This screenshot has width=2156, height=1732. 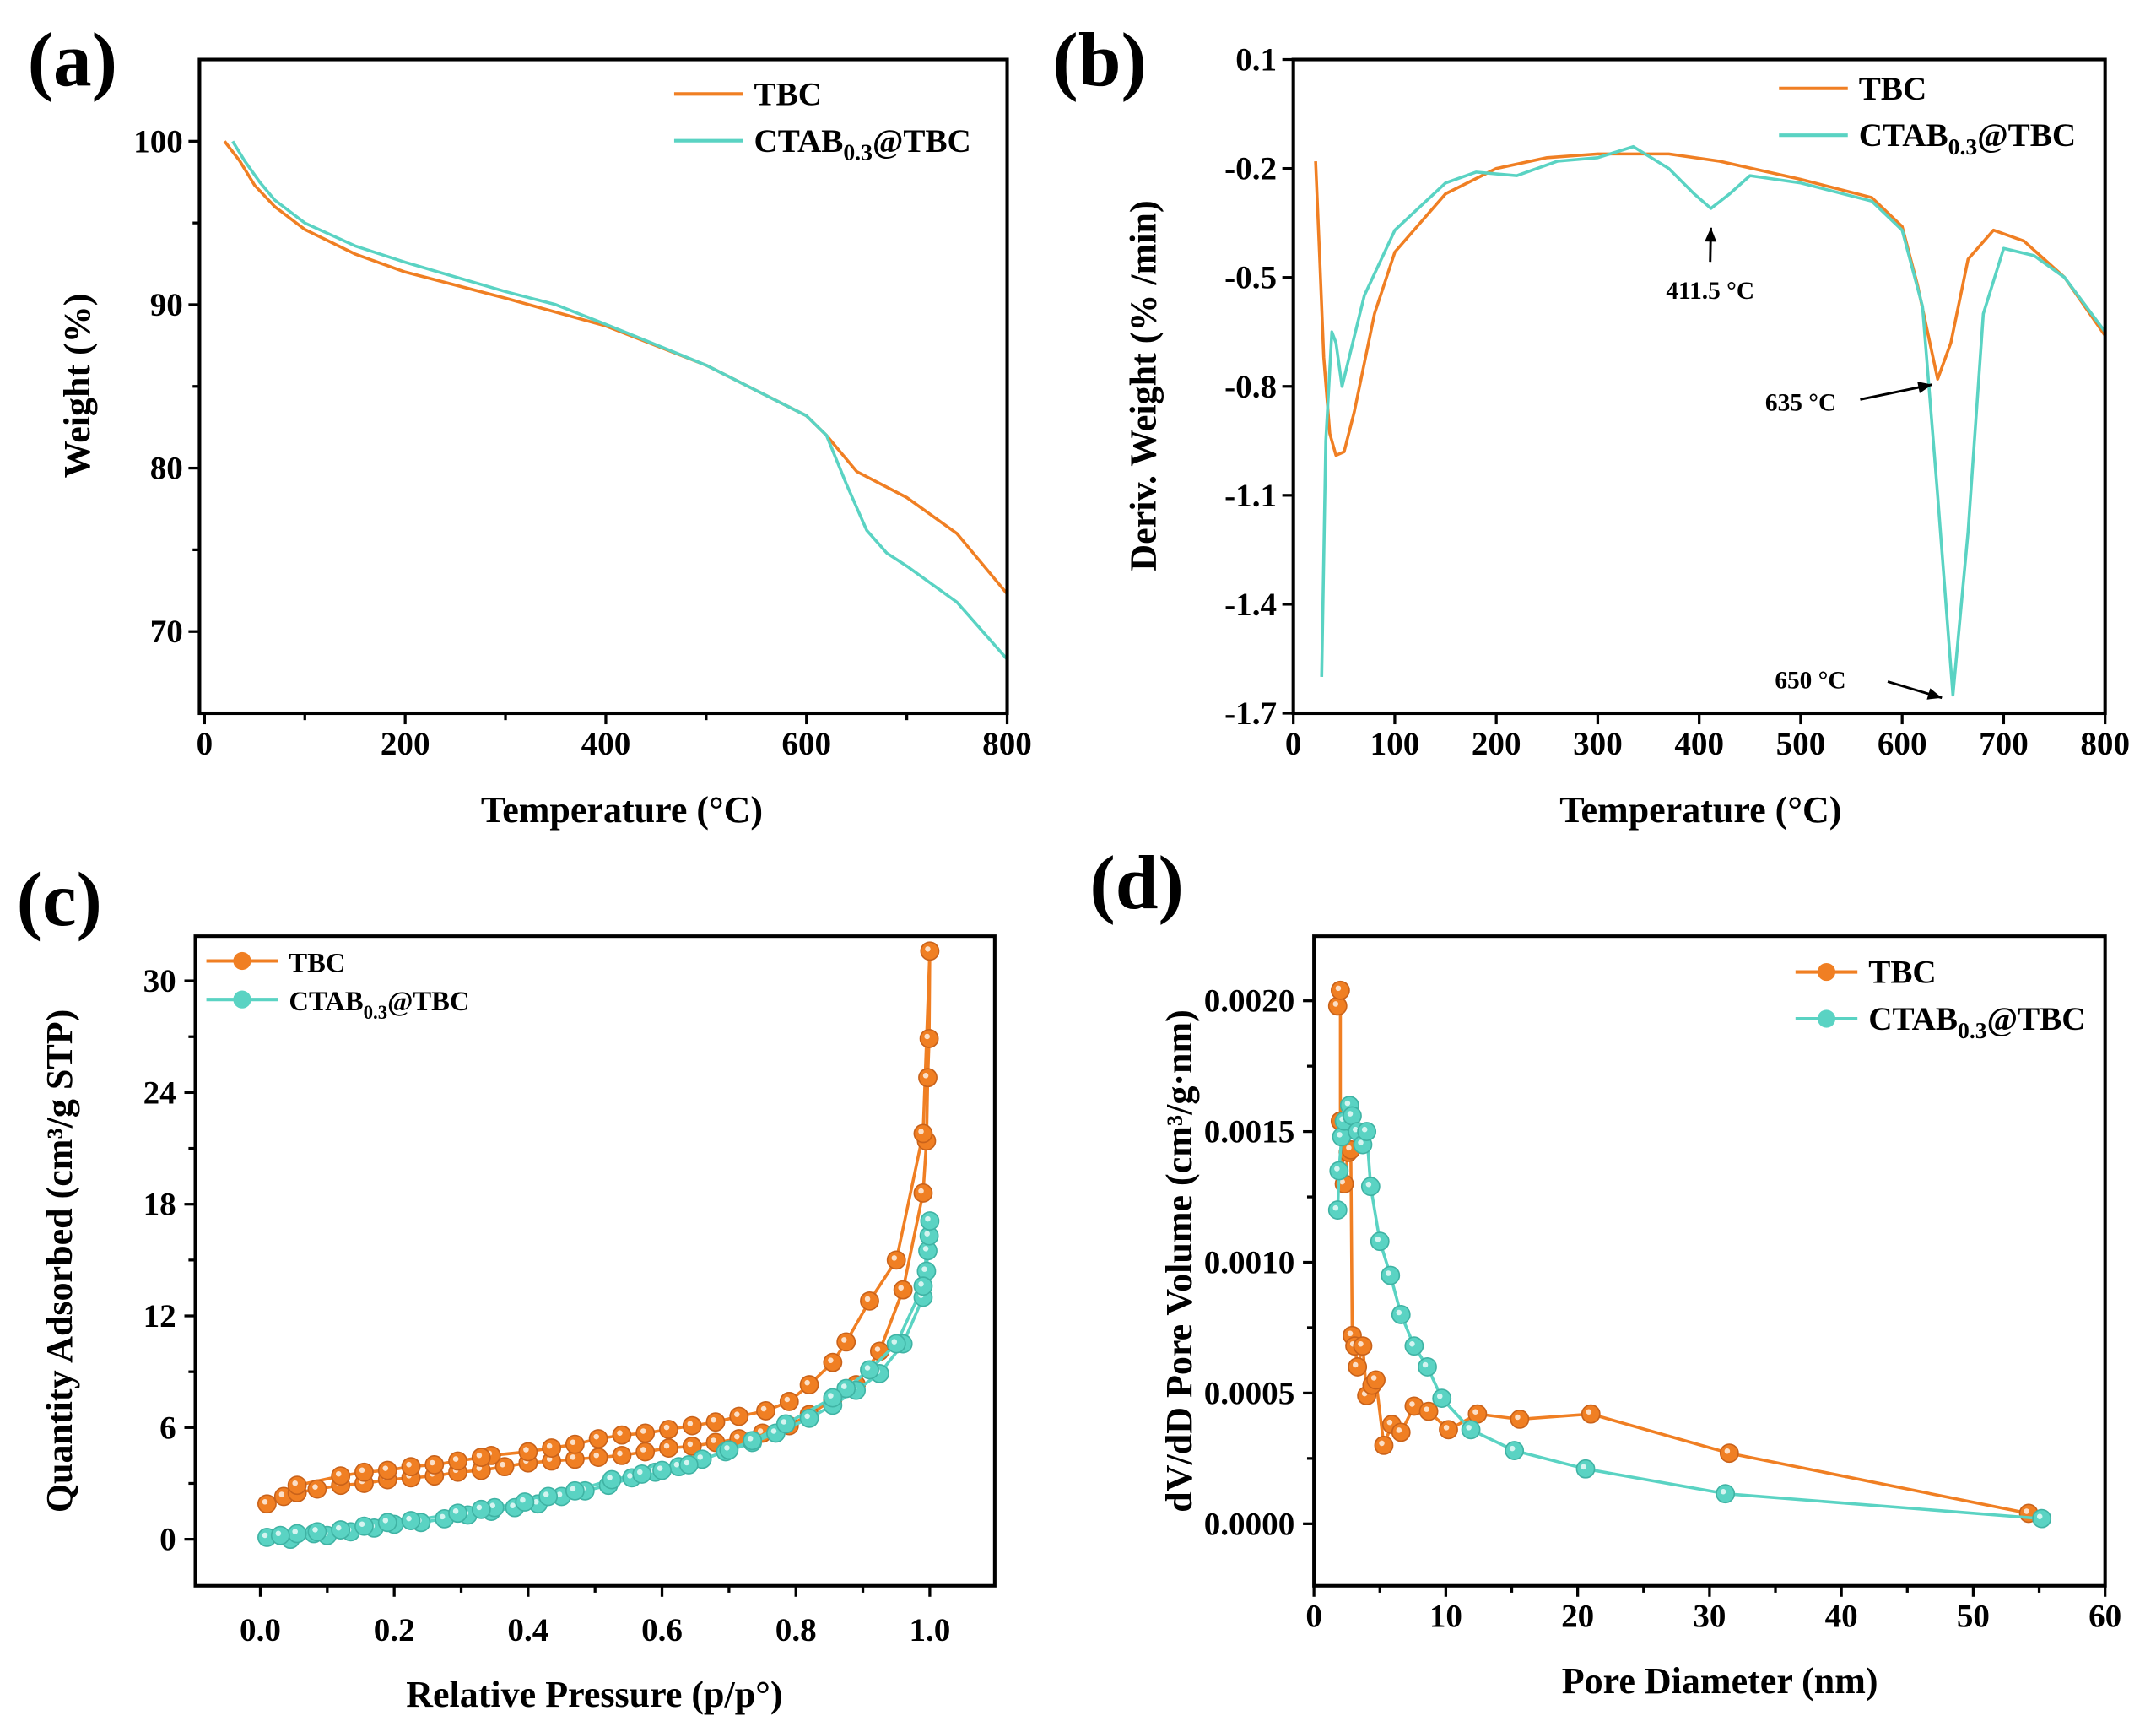 What do you see at coordinates (205, 744) in the screenshot?
I see `x-tick-label: 0` at bounding box center [205, 744].